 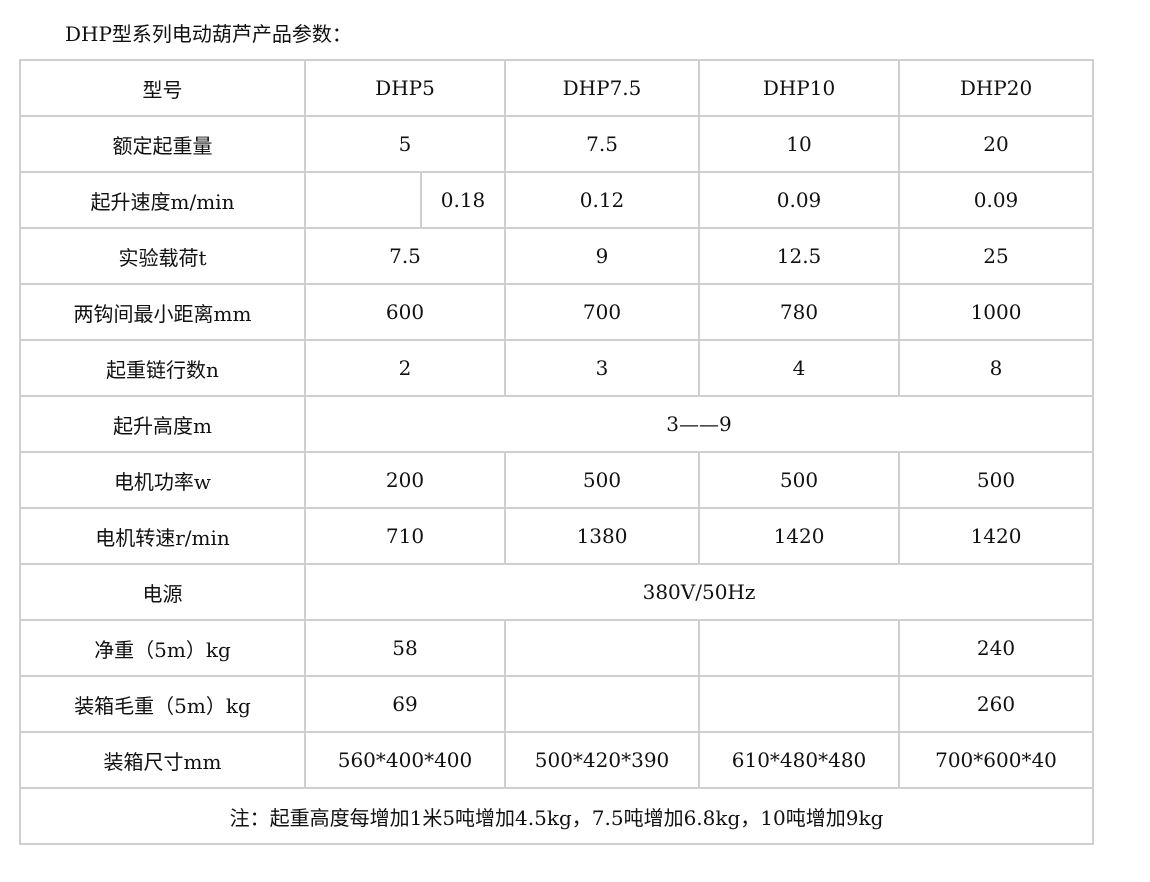 What do you see at coordinates (405, 88) in the screenshot?
I see `model-header: DHP5` at bounding box center [405, 88].